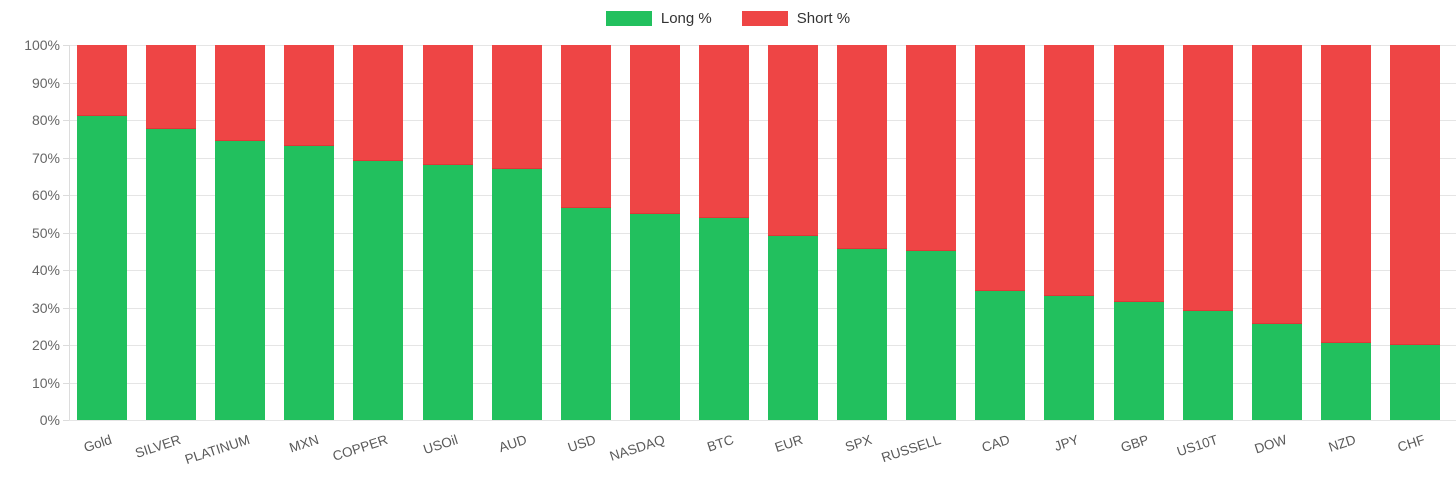 Image resolution: width=1456 pixels, height=480 pixels. What do you see at coordinates (158, 446) in the screenshot?
I see `x-axis-label: SILVER` at bounding box center [158, 446].